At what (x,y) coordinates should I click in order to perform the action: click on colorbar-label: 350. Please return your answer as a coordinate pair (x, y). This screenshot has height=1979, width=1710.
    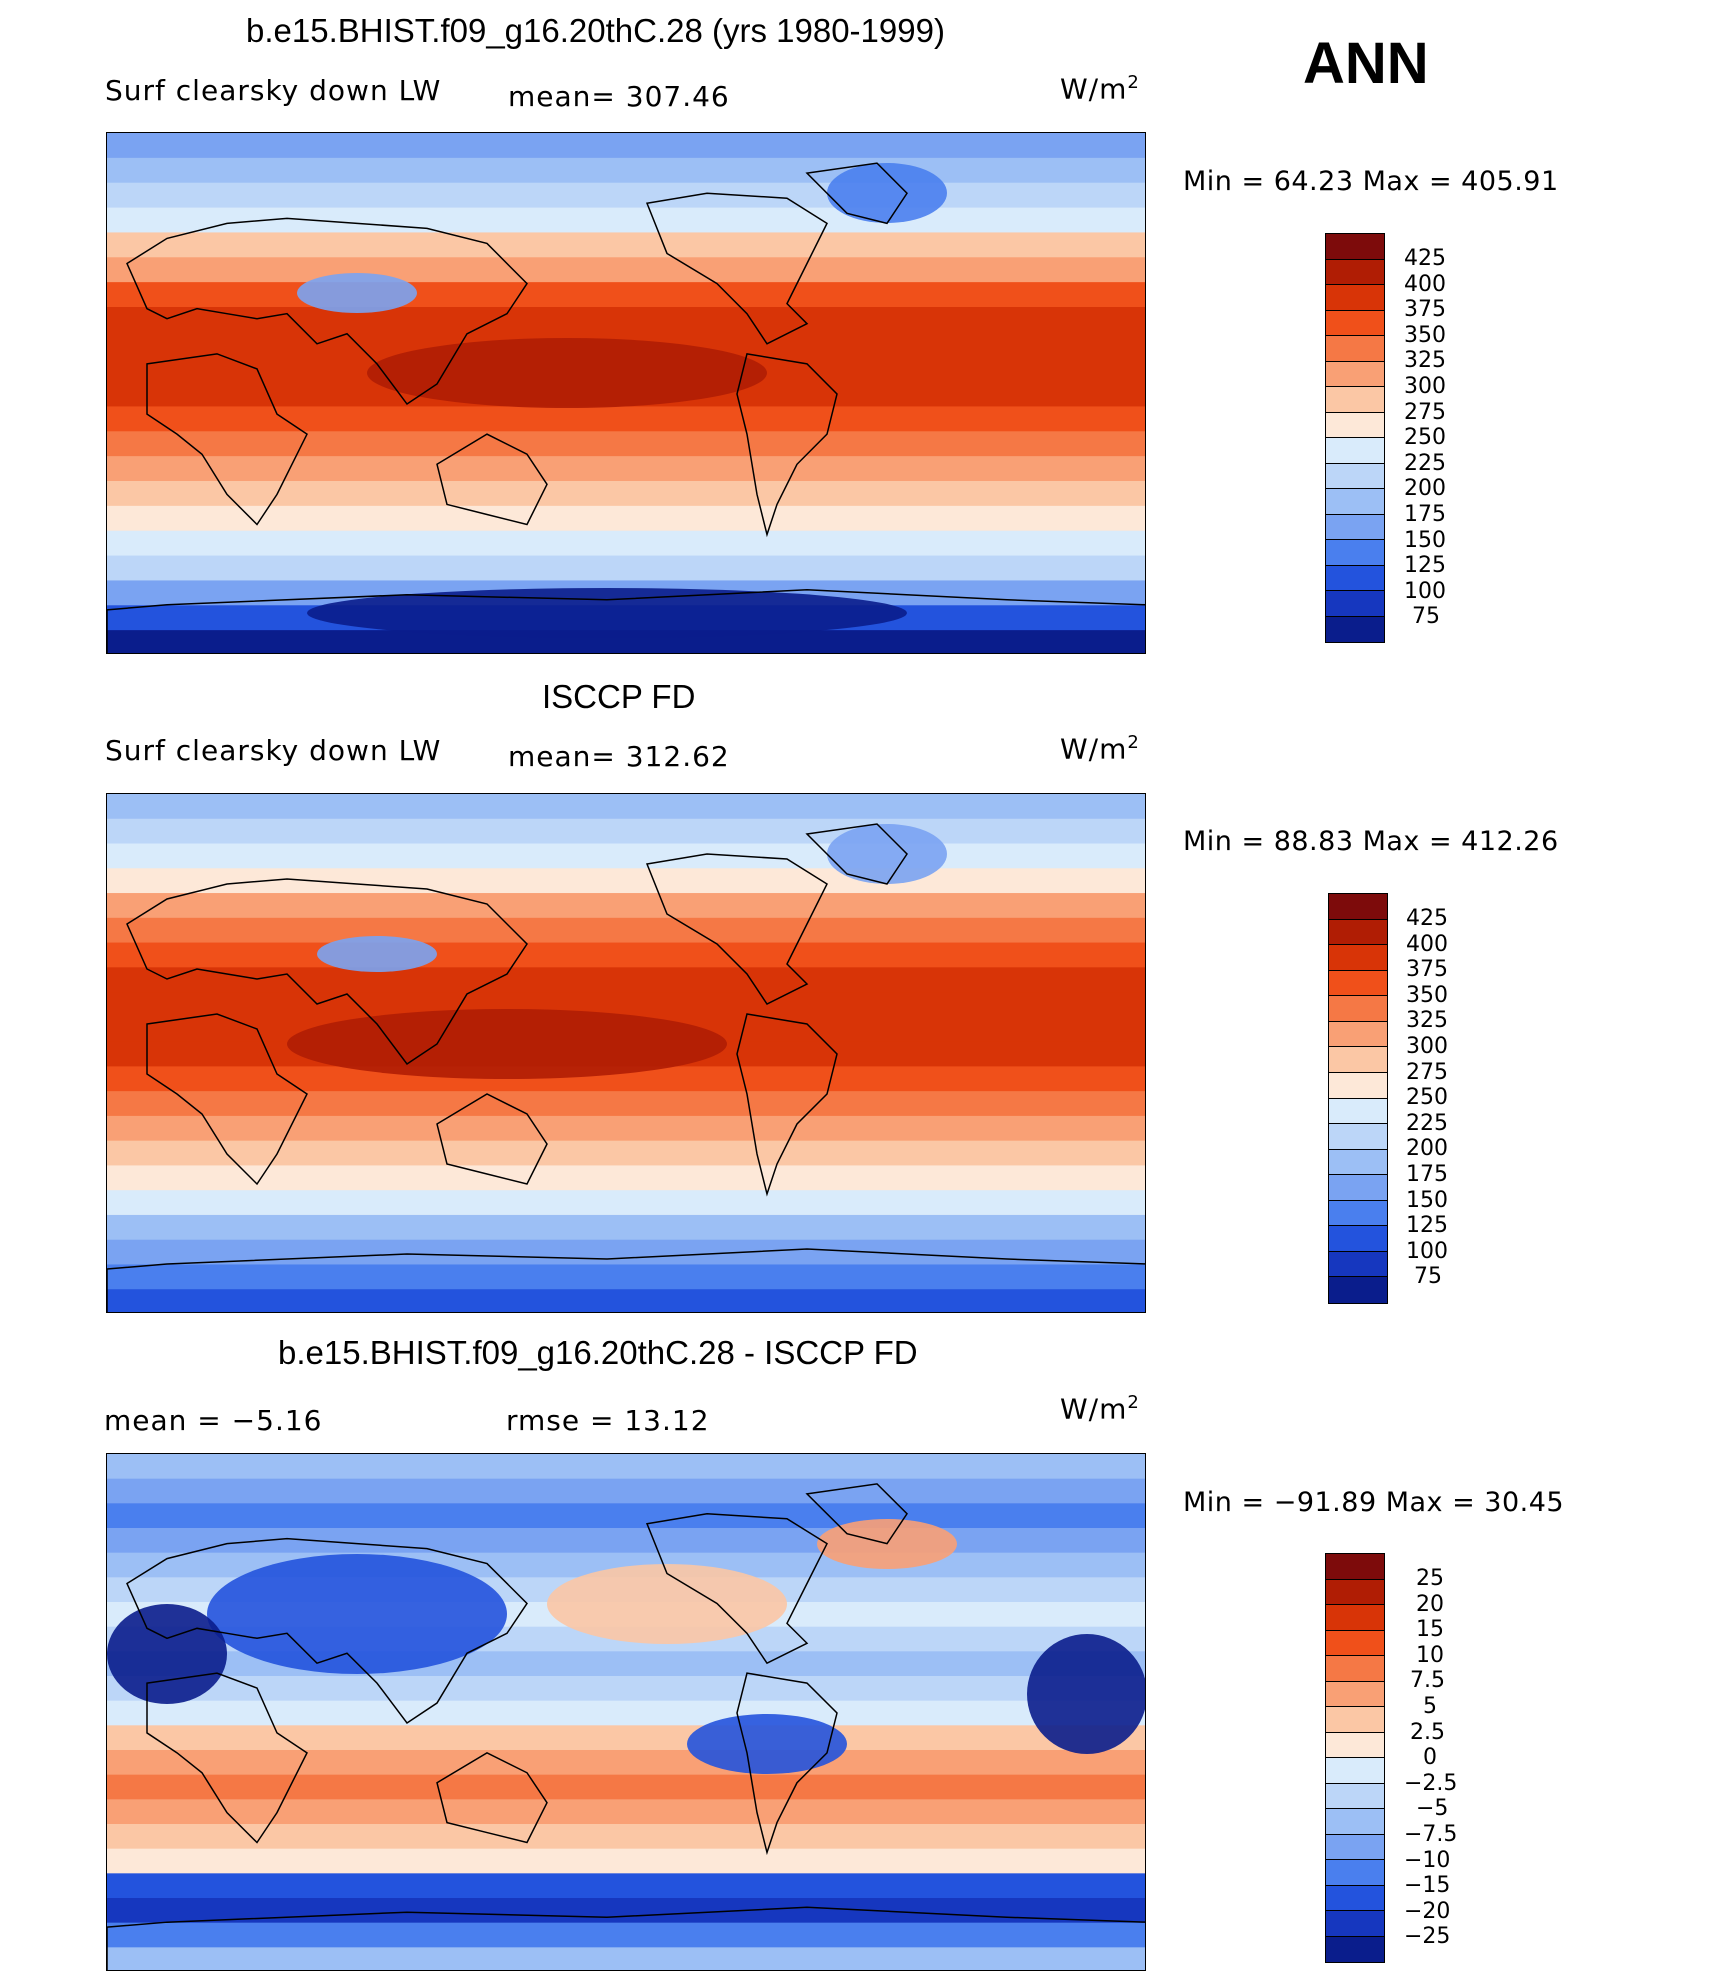
    Looking at the image, I should click on (1425, 335).